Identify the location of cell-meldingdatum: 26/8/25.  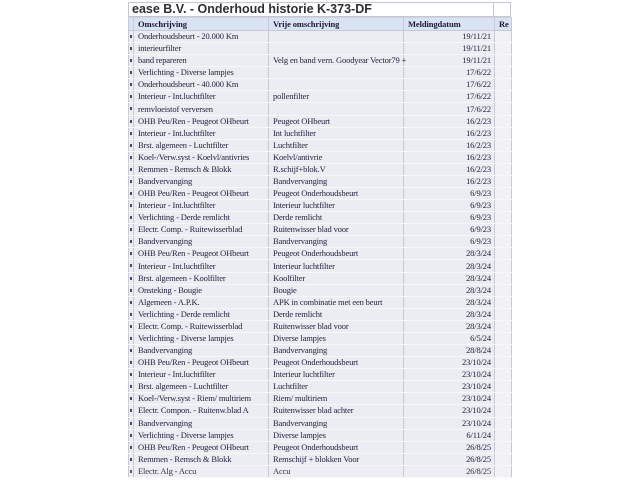
(449, 447).